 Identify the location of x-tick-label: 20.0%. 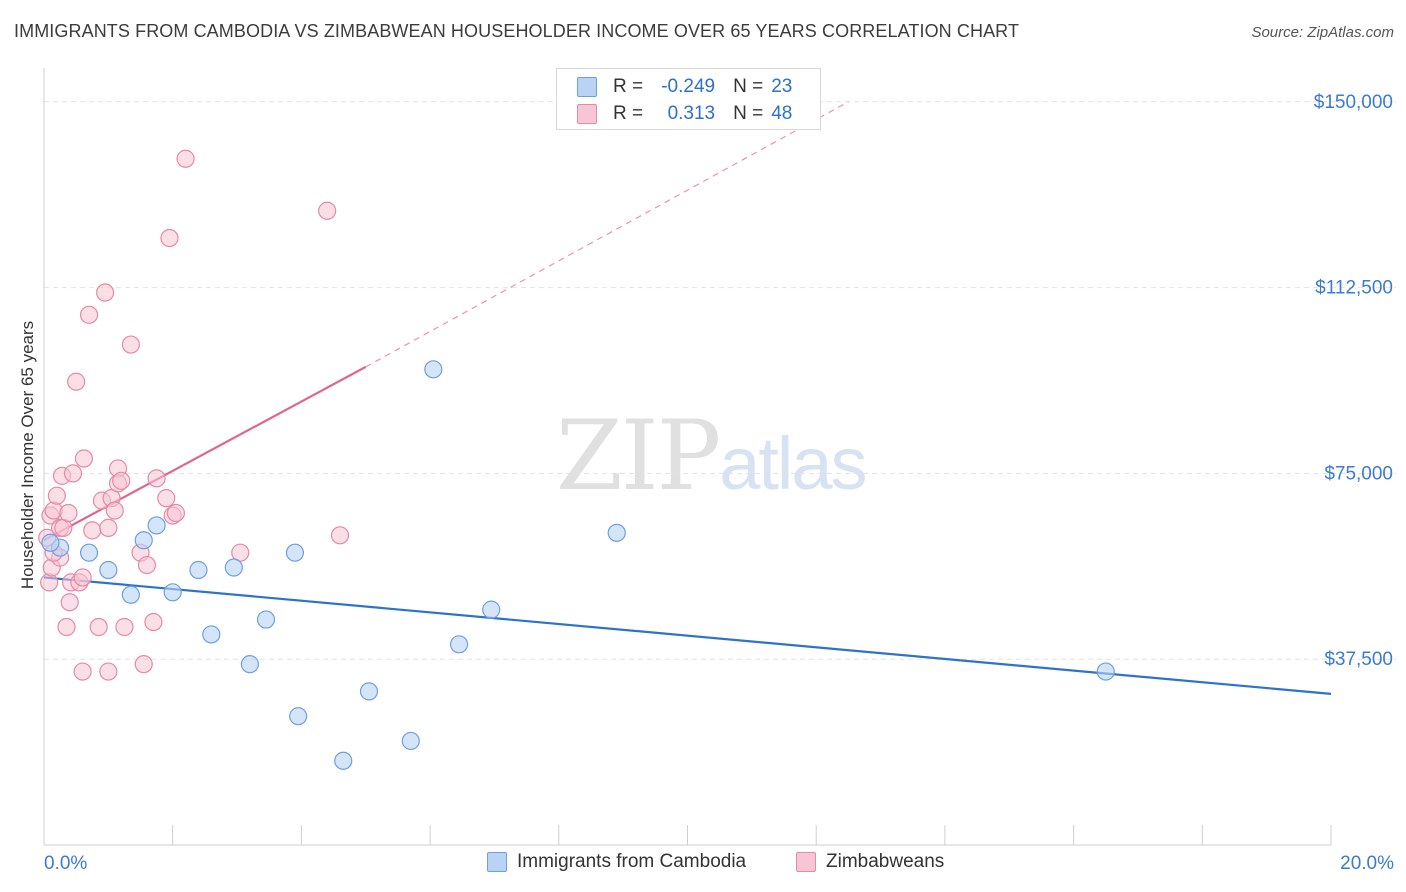
(1367, 863).